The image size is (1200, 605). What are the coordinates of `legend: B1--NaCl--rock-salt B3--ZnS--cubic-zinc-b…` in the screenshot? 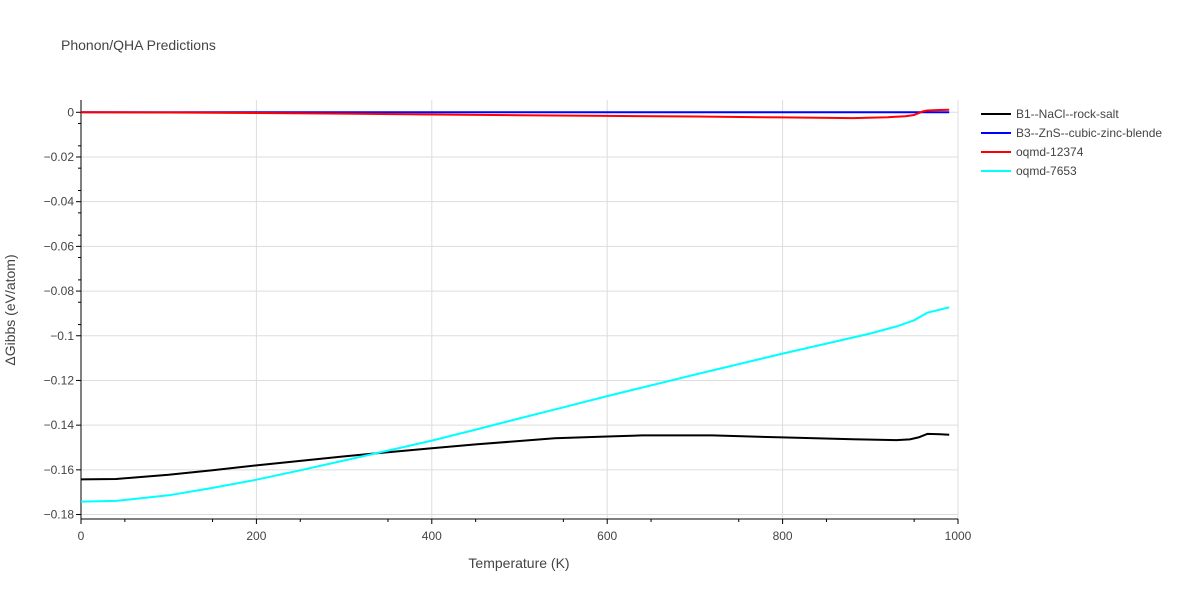 It's located at (1071, 142).